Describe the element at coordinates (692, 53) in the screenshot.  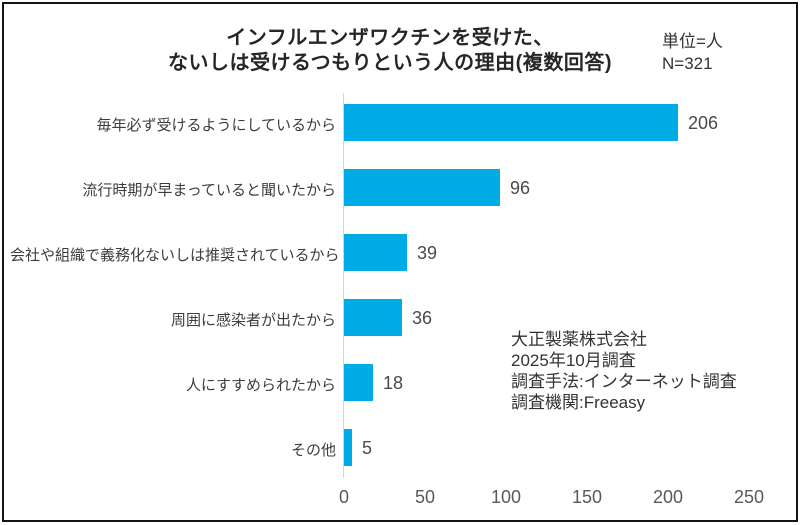
I see `unit-note: 単位=人 N=321` at that location.